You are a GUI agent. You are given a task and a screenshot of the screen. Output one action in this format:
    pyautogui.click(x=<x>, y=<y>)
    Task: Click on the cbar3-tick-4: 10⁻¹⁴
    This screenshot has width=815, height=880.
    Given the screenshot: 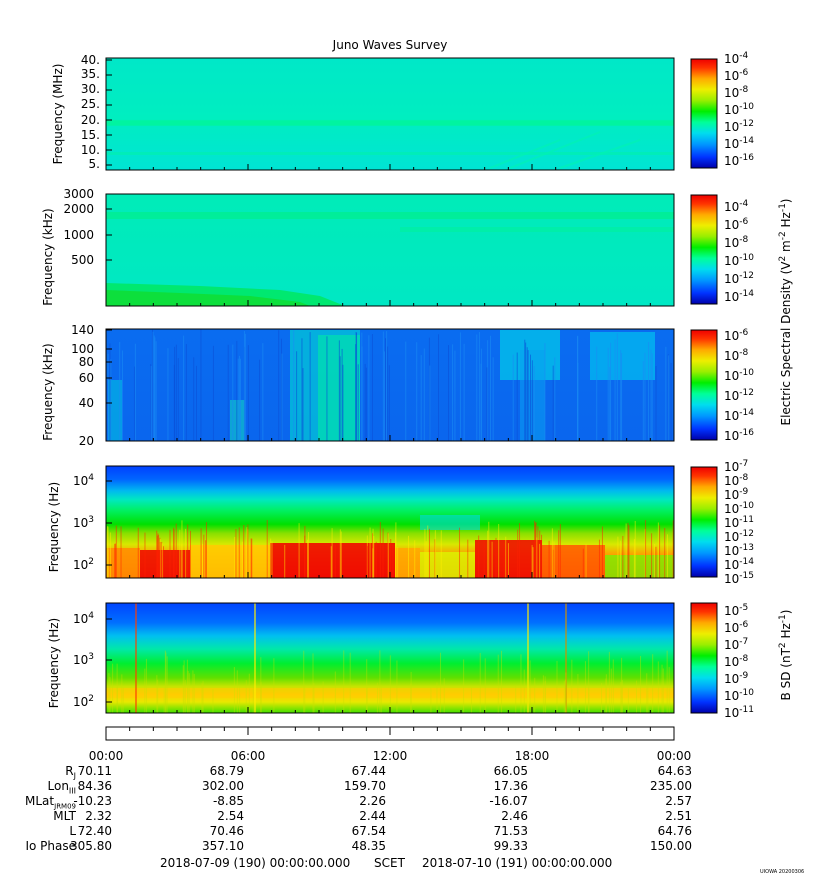 What is the action you would take?
    pyautogui.click(x=739, y=415)
    